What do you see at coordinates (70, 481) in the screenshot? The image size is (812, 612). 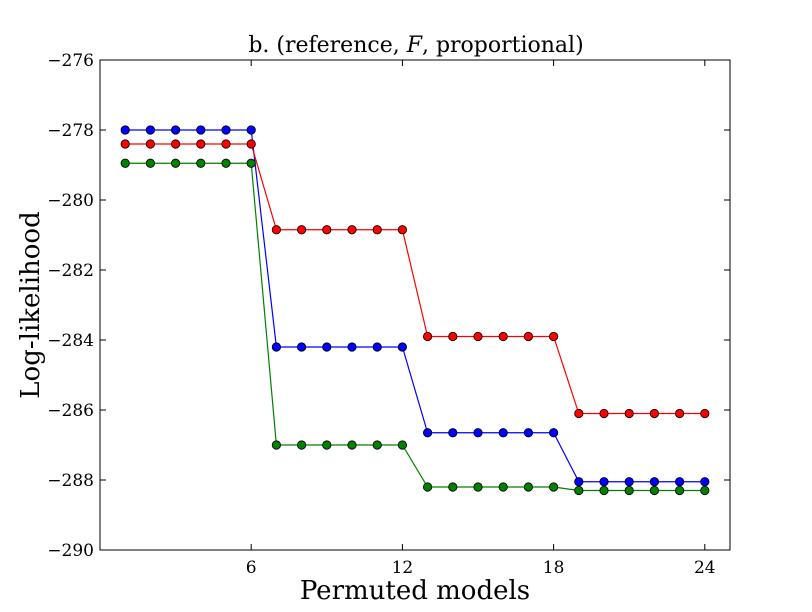 I see `y-tick-label: −288` at bounding box center [70, 481].